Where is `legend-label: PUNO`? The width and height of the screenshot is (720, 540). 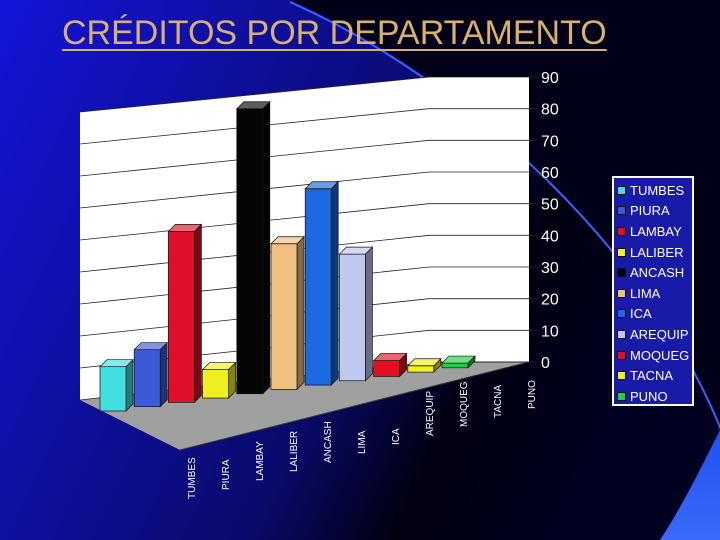 legend-label: PUNO is located at coordinates (649, 396).